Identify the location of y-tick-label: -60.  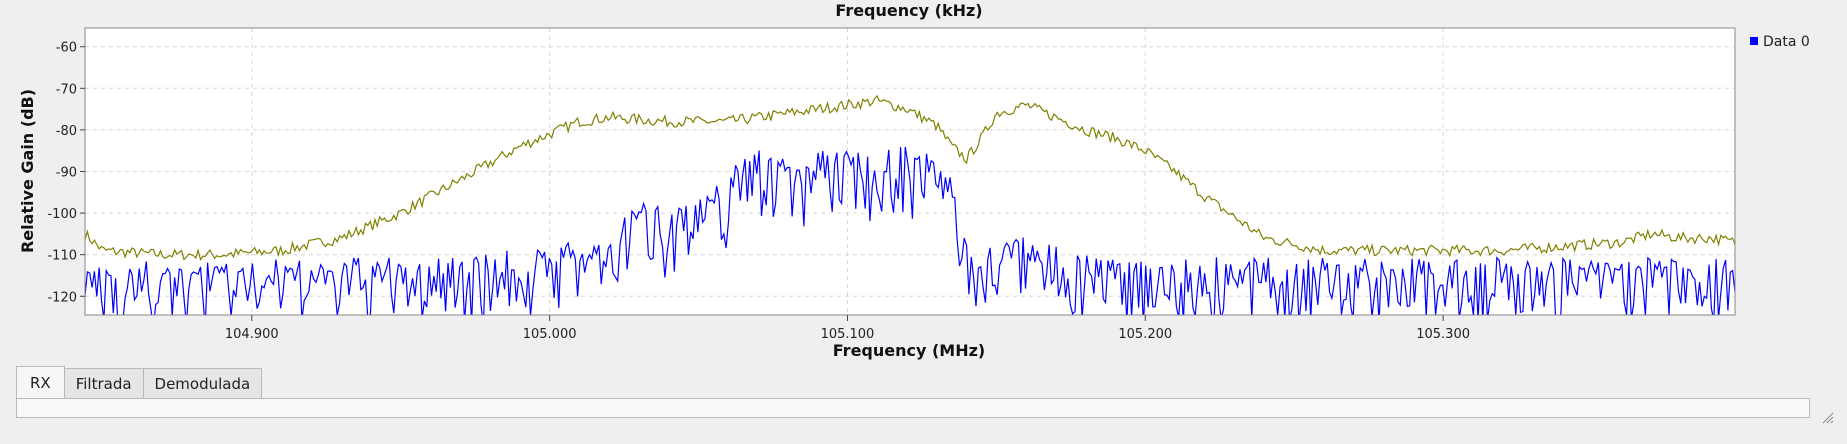
(66, 48).